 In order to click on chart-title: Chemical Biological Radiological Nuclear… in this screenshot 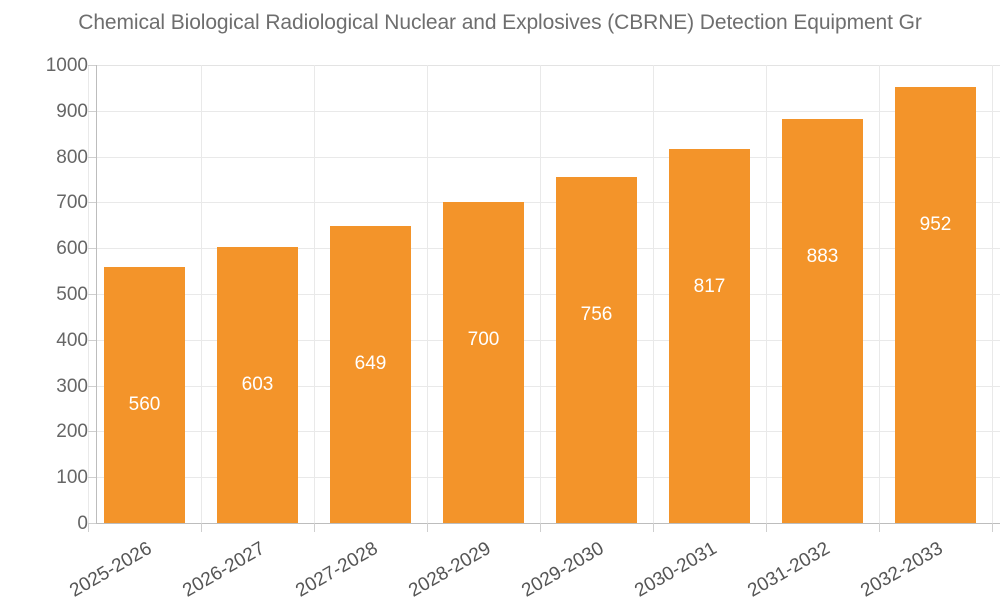, I will do `click(500, 22)`.